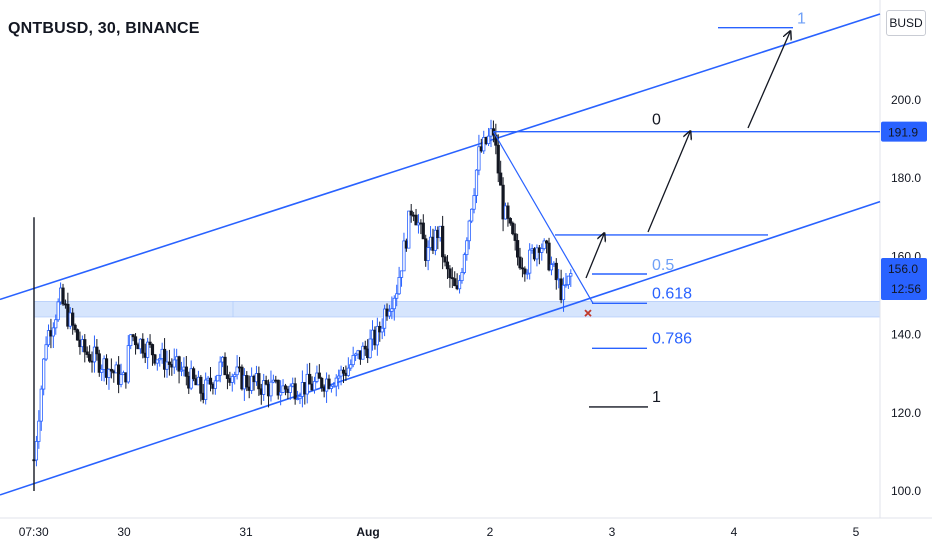  I want to click on x-tick-label: 3, so click(612, 532).